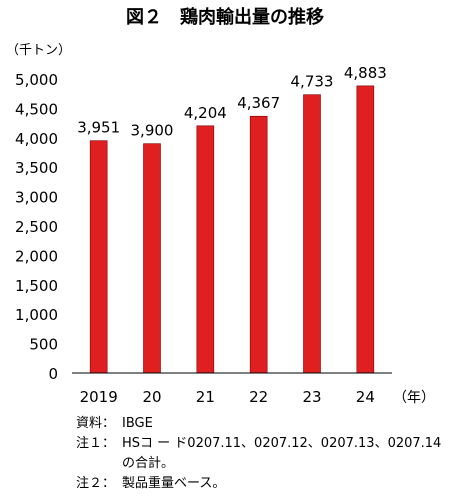 The image size is (450, 504). What do you see at coordinates (36, 227) in the screenshot?
I see `y-tick-label: 2,500` at bounding box center [36, 227].